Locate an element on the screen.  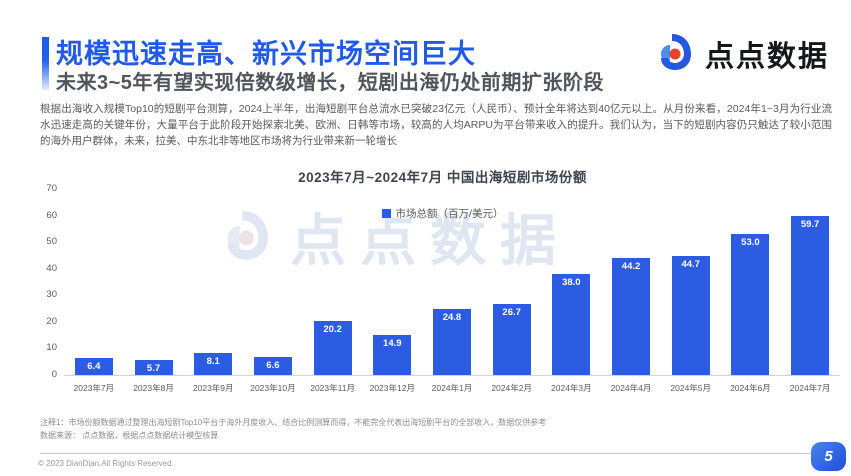
x-tick-label: 2023年10月 is located at coordinates (273, 388).